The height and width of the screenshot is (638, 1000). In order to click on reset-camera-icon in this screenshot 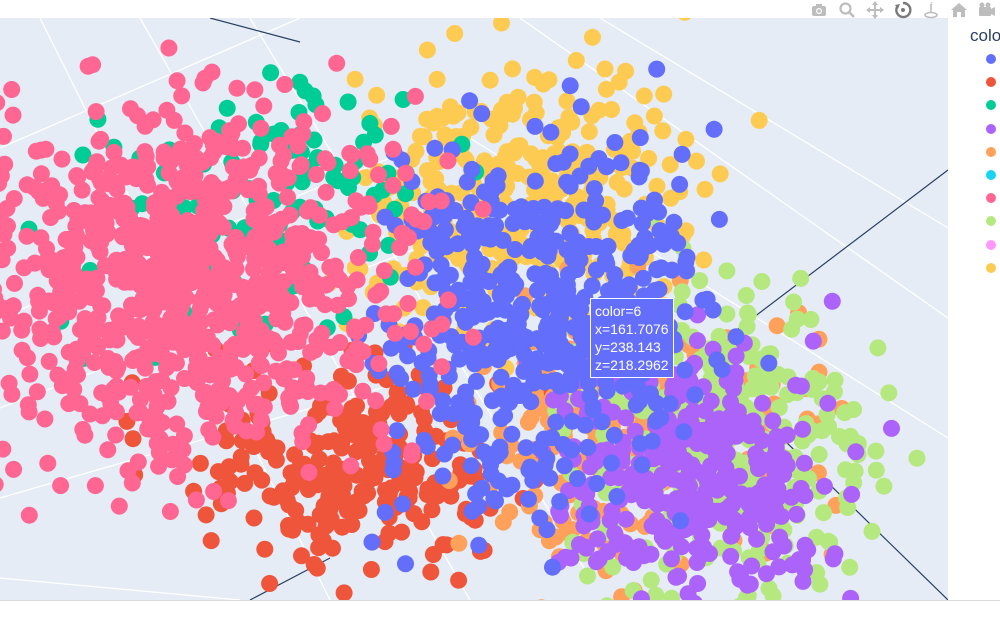, I will do `click(959, 10)`.